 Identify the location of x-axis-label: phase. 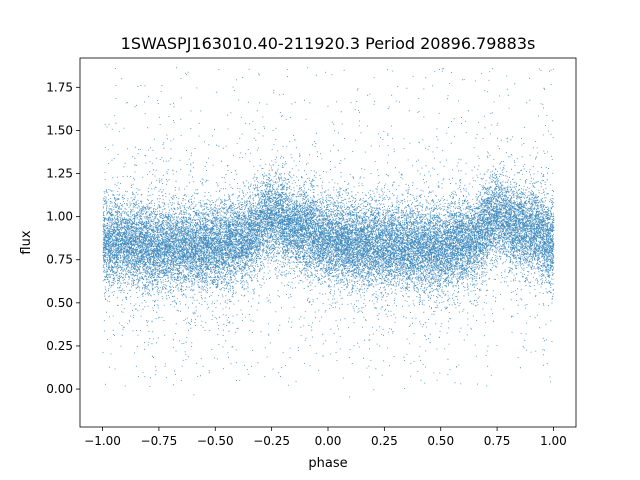
(327, 463).